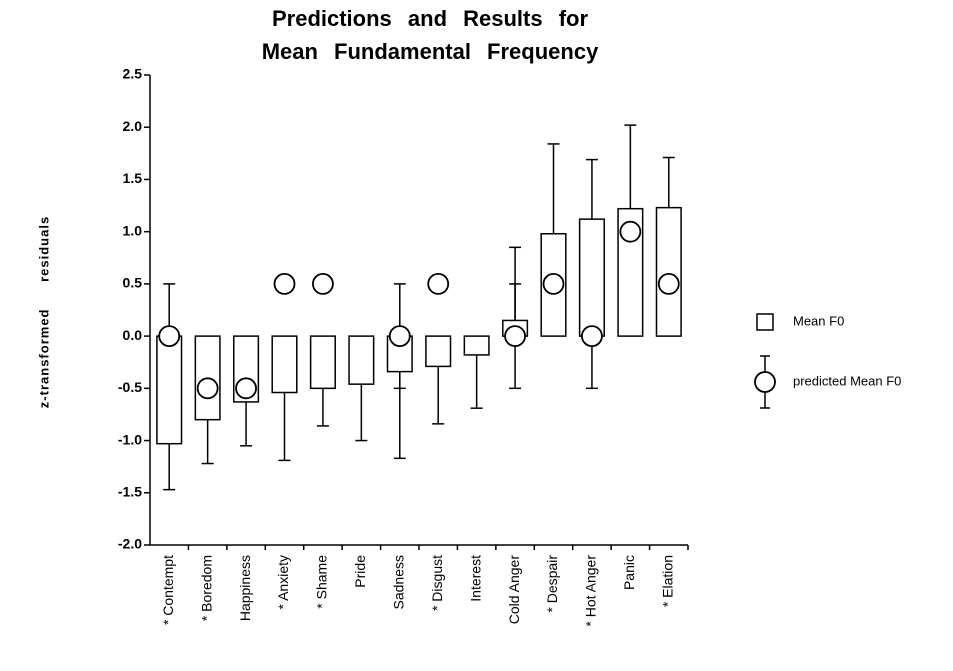  I want to click on y-tick-label: 0.0, so click(133, 335).